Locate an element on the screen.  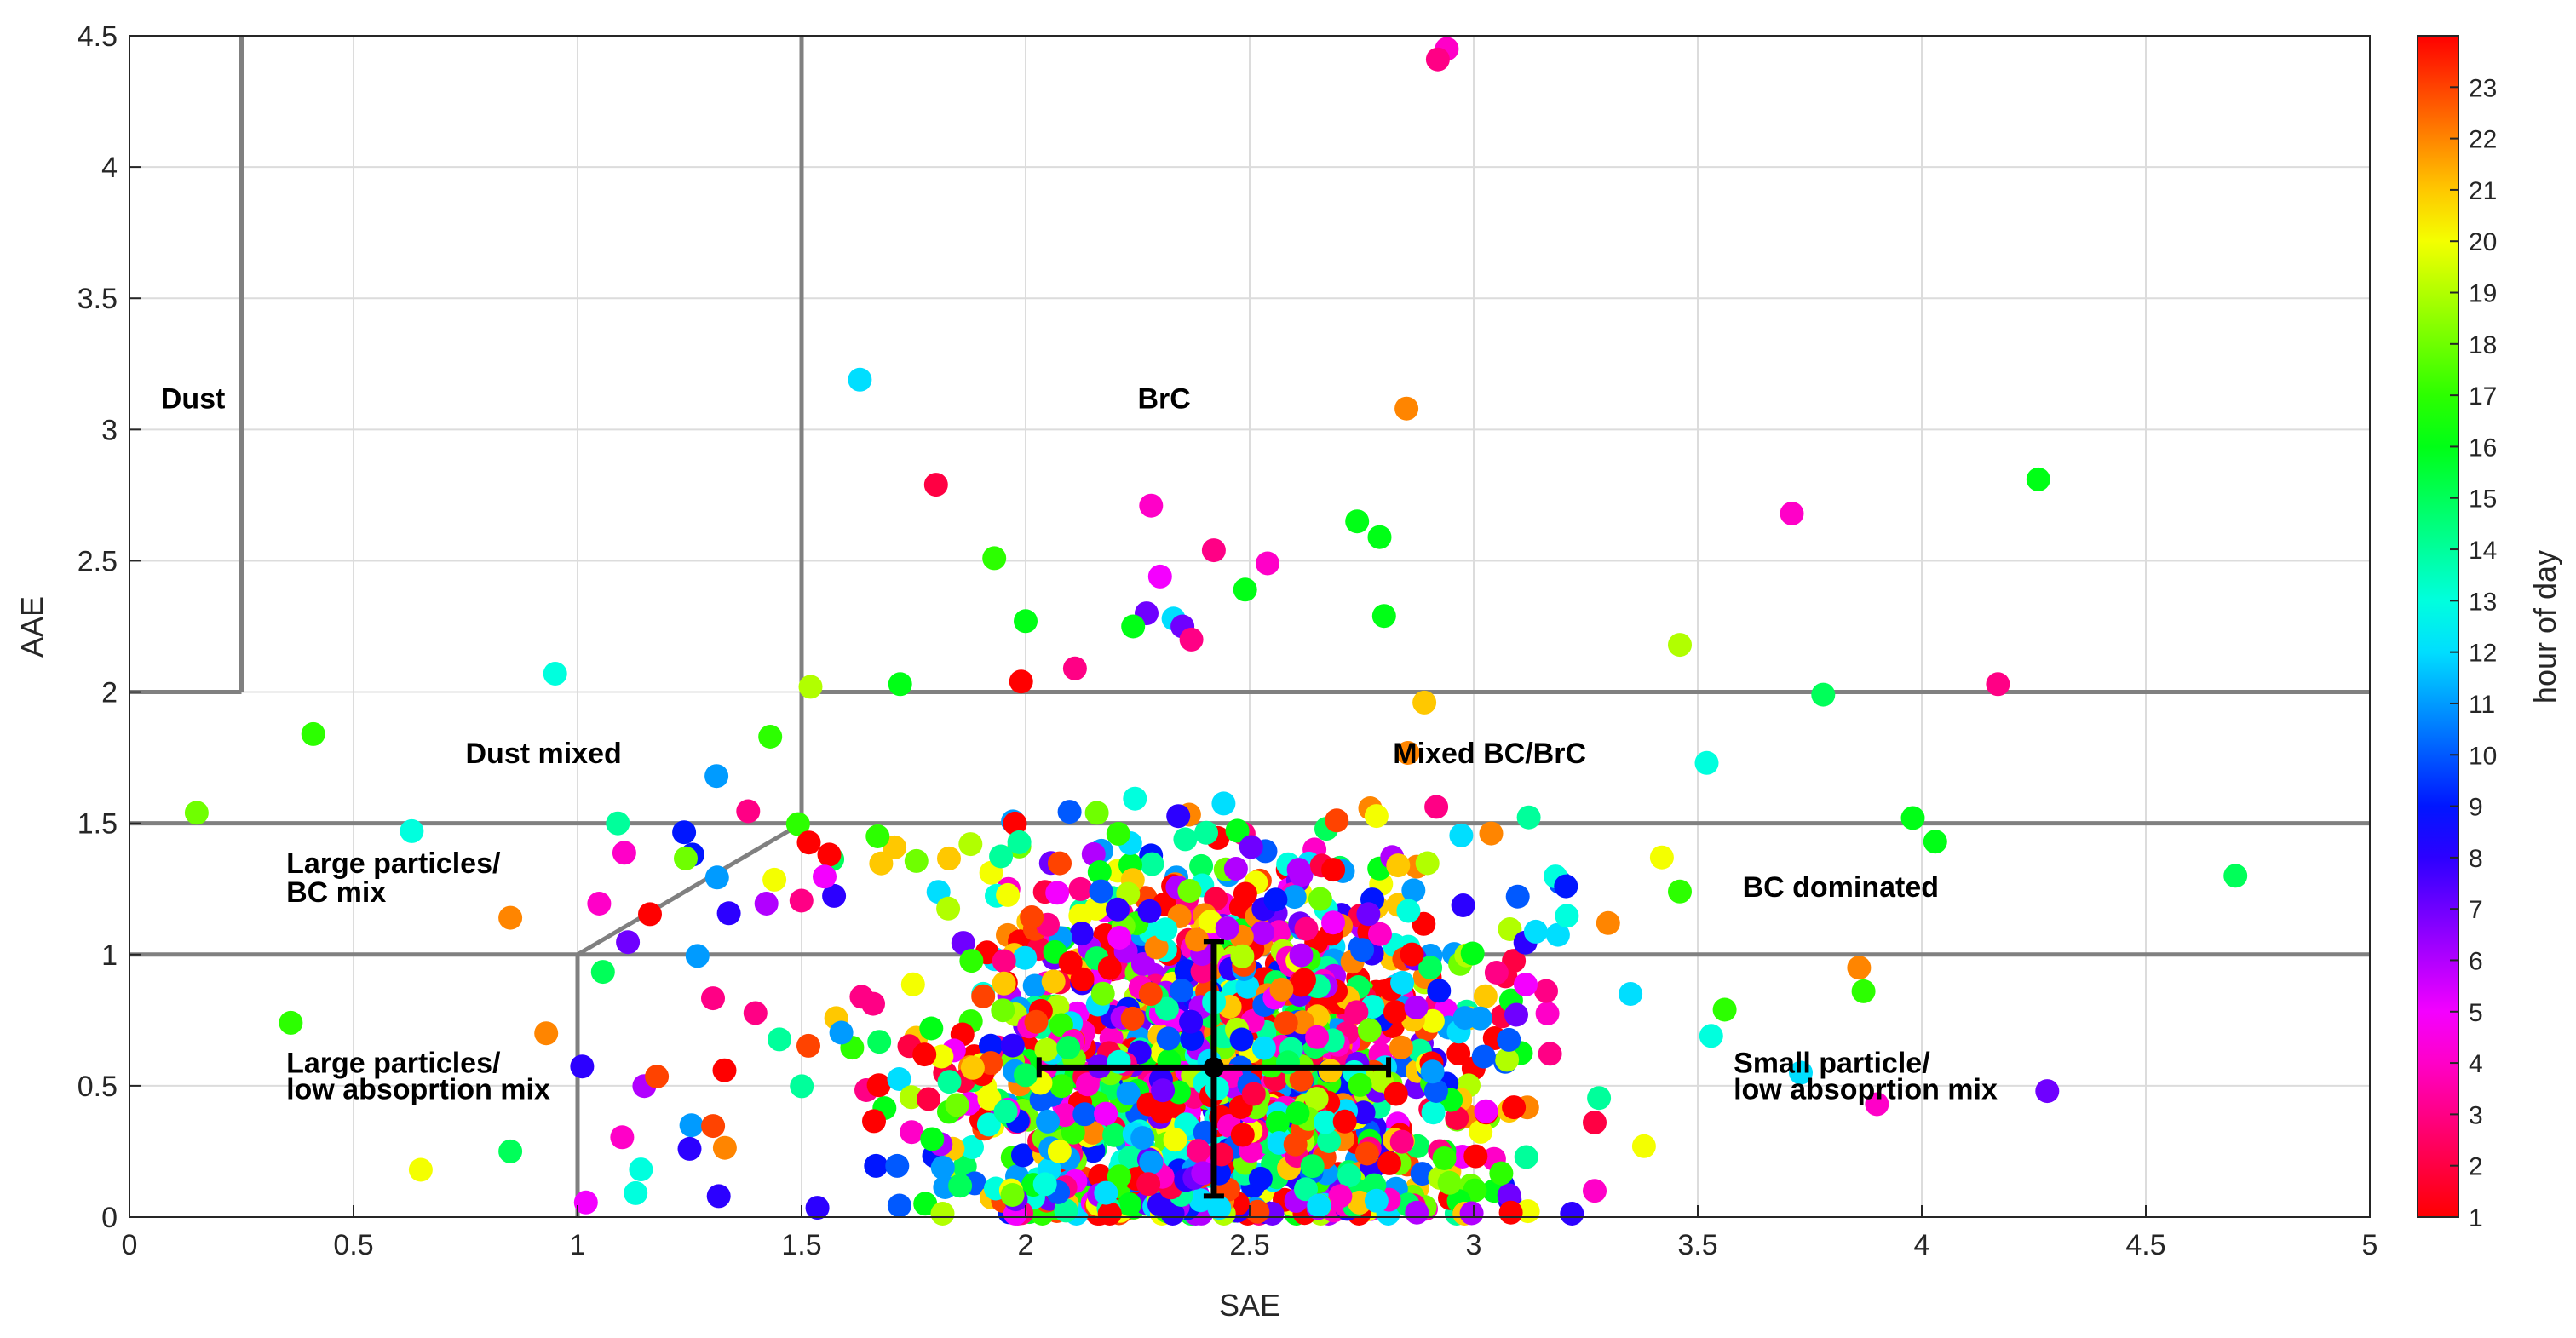
x-tick-label: 2 is located at coordinates (1026, 1245).